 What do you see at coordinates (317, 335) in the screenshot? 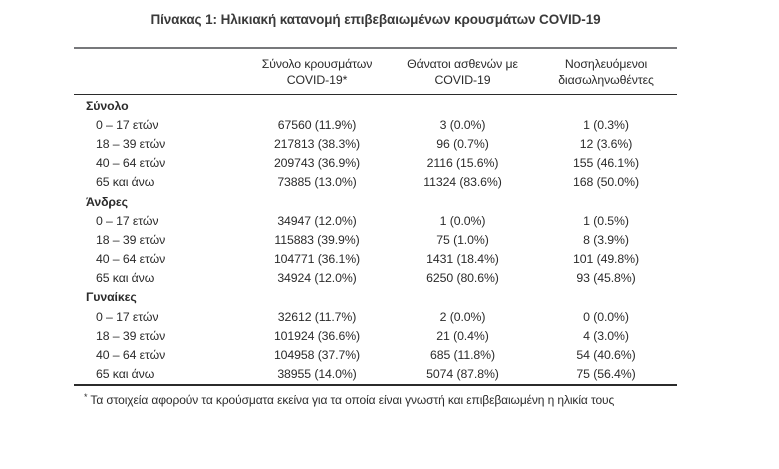
I see `cases-cell: 101924 (36.6%)` at bounding box center [317, 335].